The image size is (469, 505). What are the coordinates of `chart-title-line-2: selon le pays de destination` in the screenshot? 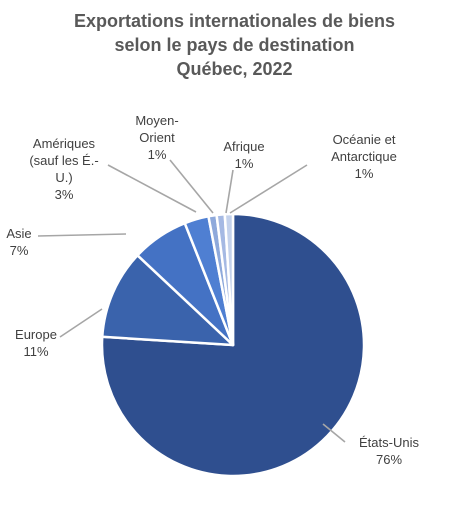 It's located at (234, 45).